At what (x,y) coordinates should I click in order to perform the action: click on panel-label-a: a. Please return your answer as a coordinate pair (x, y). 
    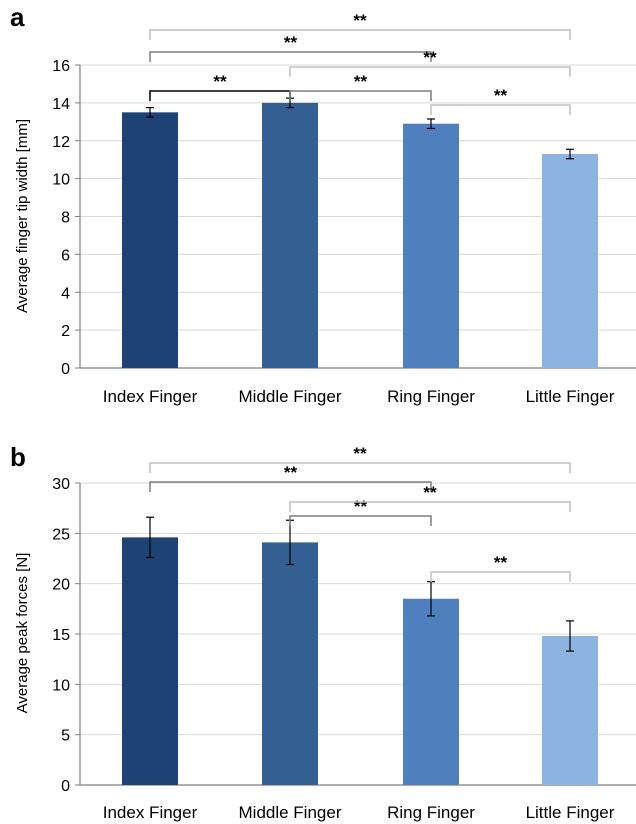
    Looking at the image, I should click on (17, 17).